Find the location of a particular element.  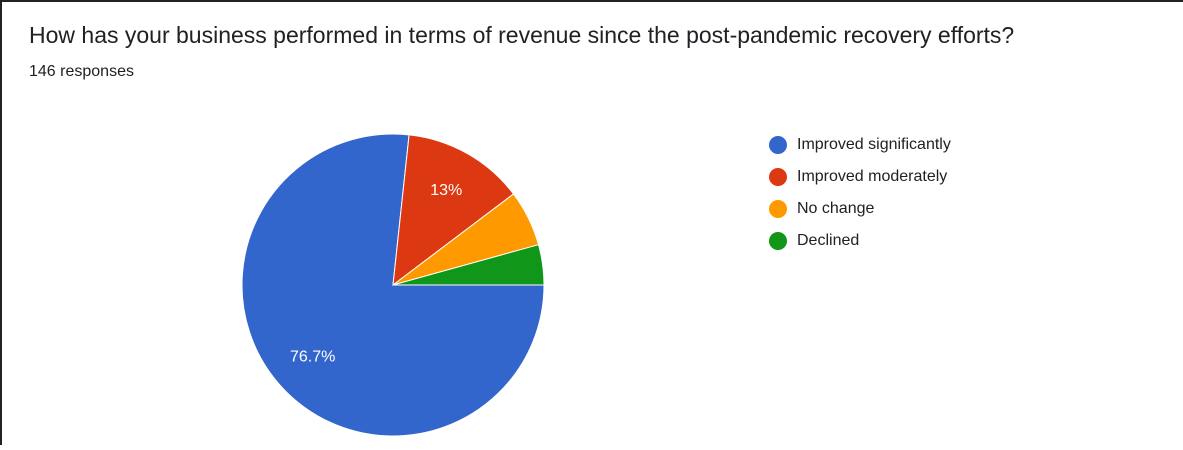

data-label: 76.7% is located at coordinates (312, 356).